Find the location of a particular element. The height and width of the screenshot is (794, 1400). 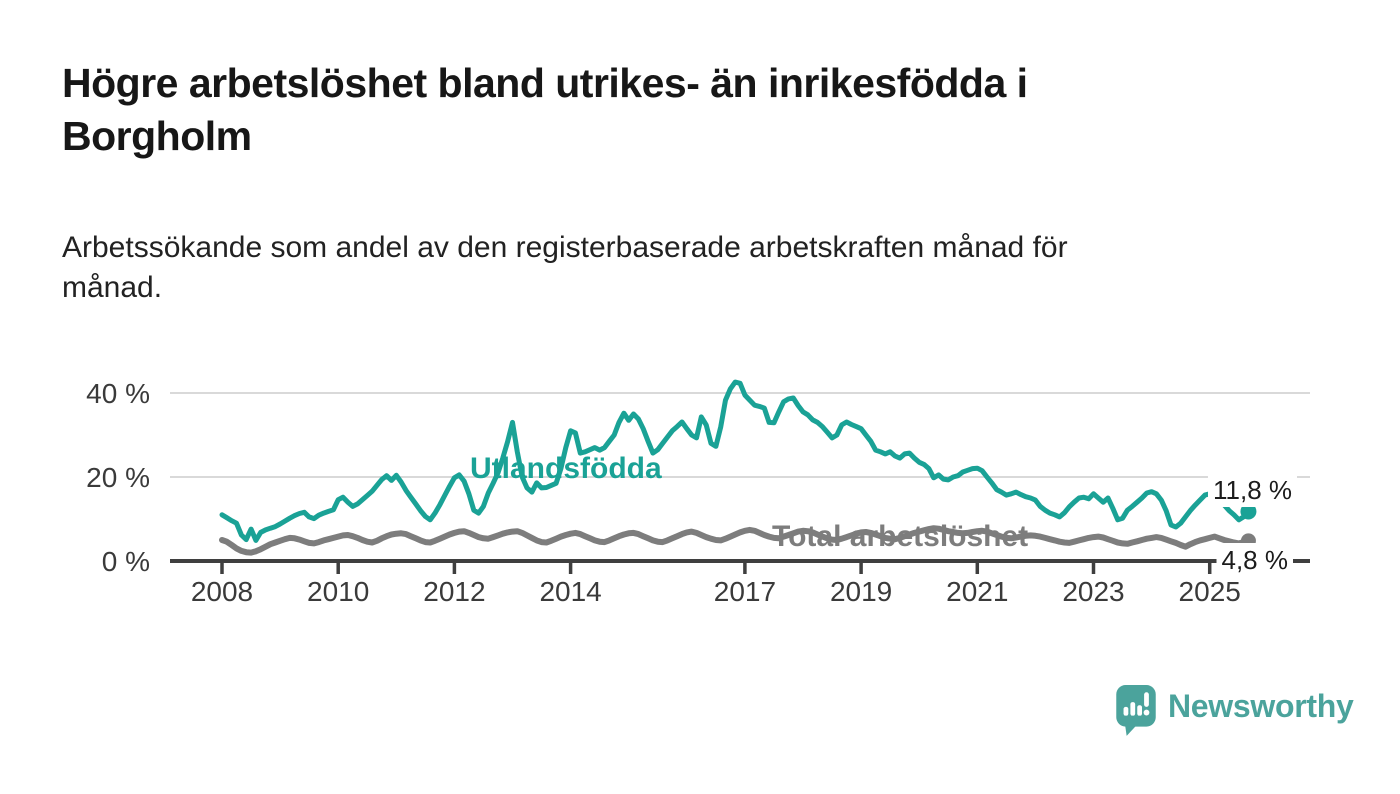

x-tick-label: 2014 is located at coordinates (570, 591).